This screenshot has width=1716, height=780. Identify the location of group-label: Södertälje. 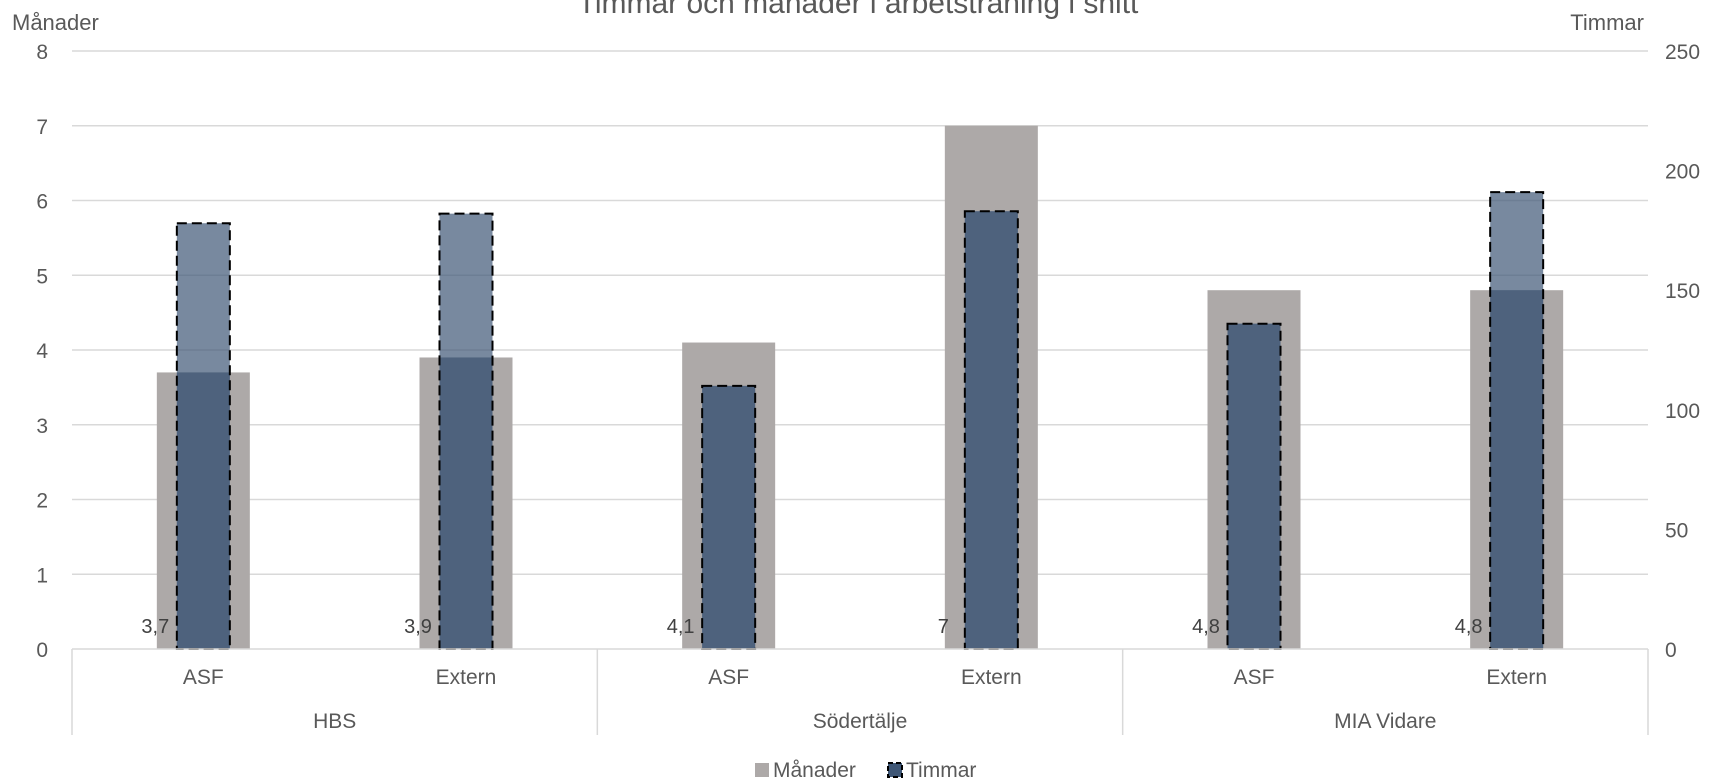
(860, 721).